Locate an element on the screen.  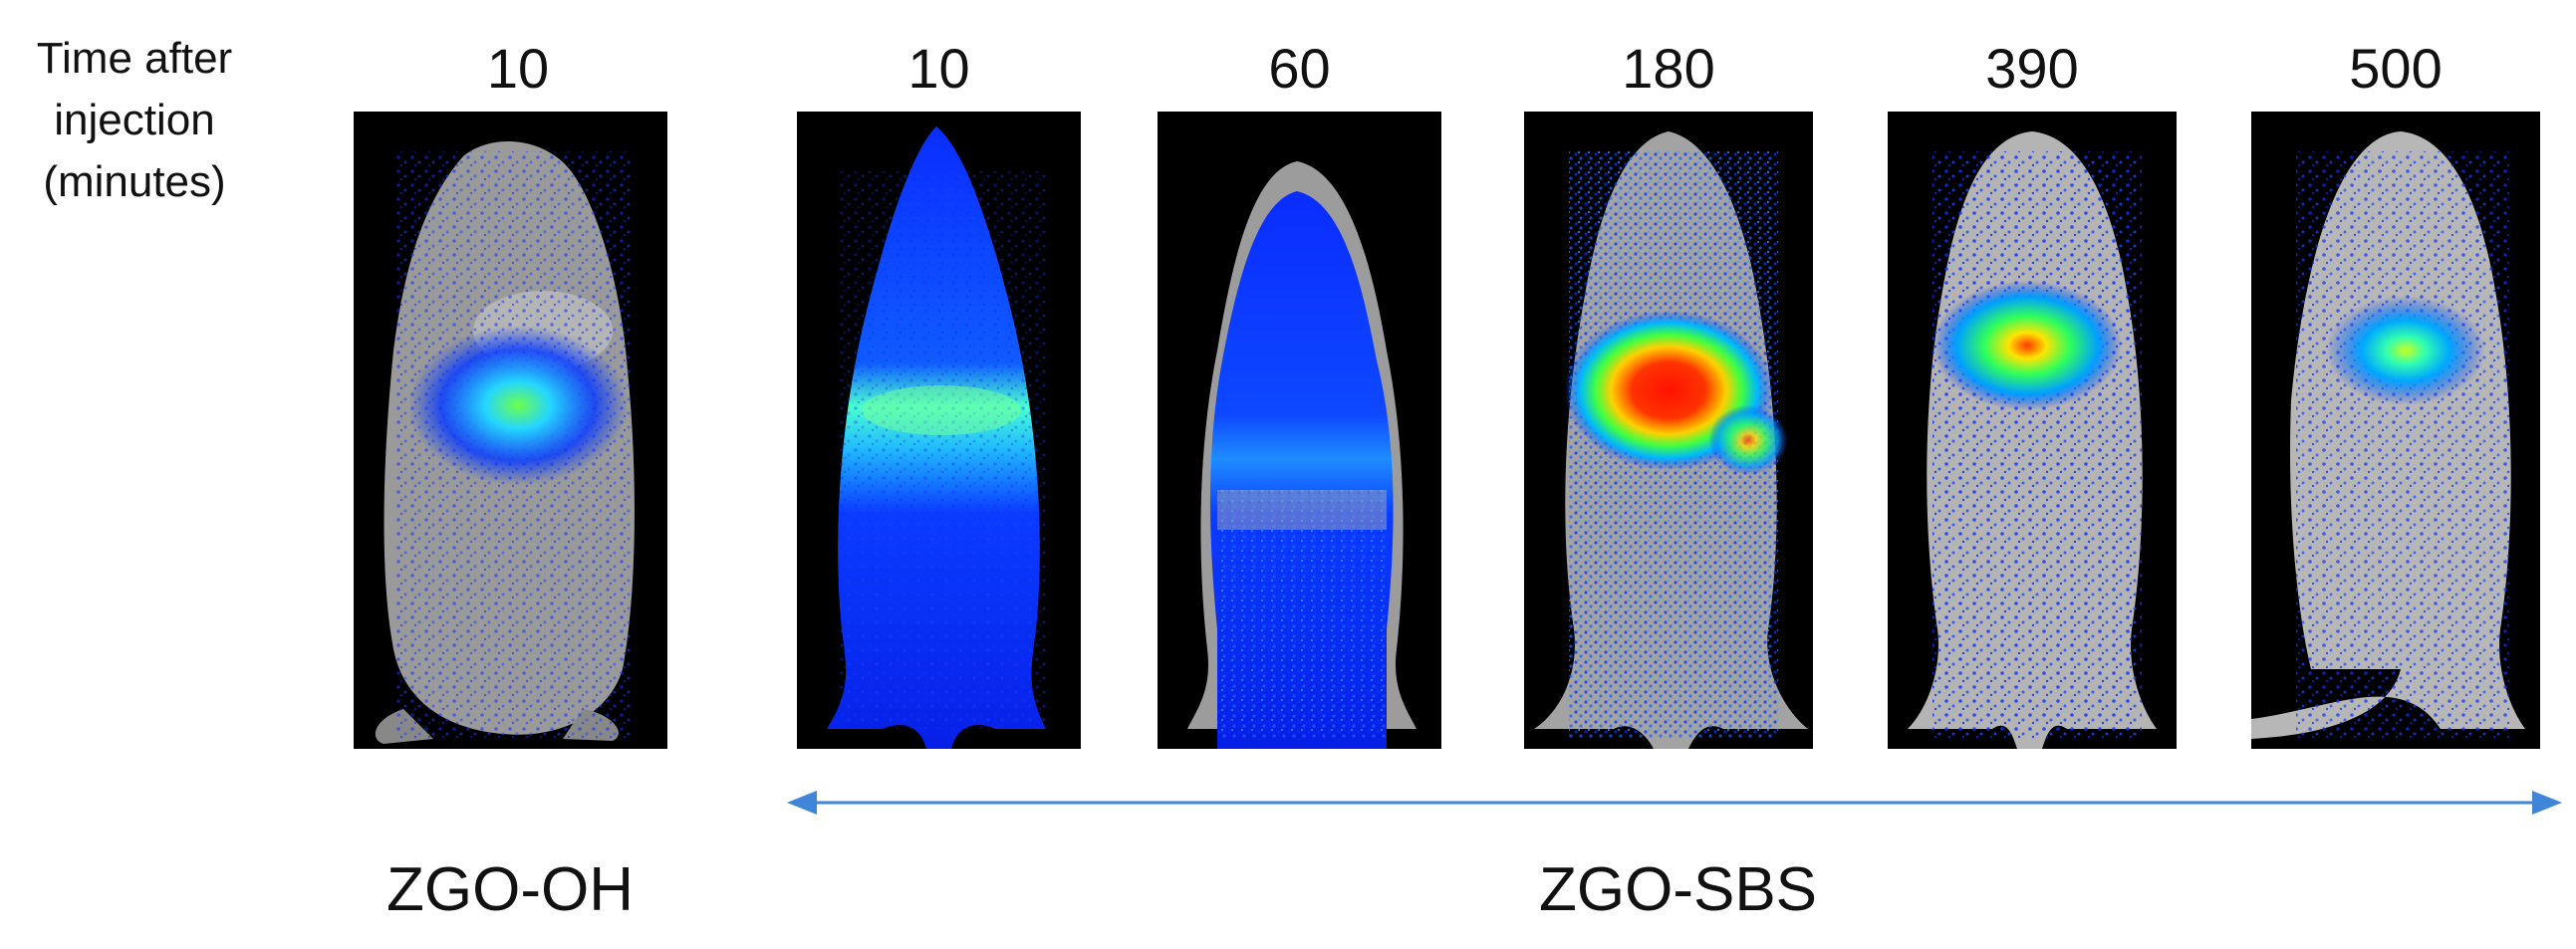
timeline-arrow is located at coordinates (1674, 803).